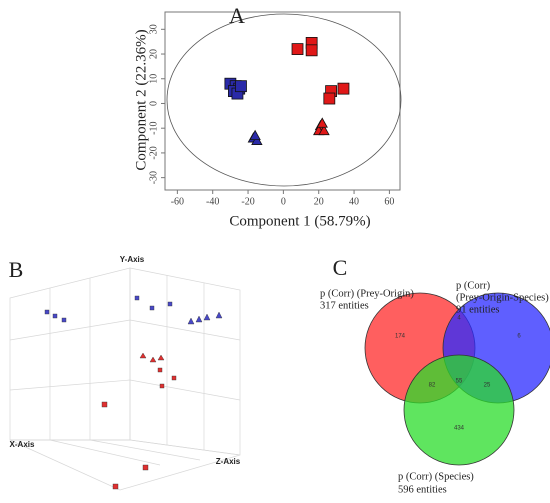 This screenshot has width=550, height=503. What do you see at coordinates (153, 29) in the screenshot?
I see `y-tick-label: 30` at bounding box center [153, 29].